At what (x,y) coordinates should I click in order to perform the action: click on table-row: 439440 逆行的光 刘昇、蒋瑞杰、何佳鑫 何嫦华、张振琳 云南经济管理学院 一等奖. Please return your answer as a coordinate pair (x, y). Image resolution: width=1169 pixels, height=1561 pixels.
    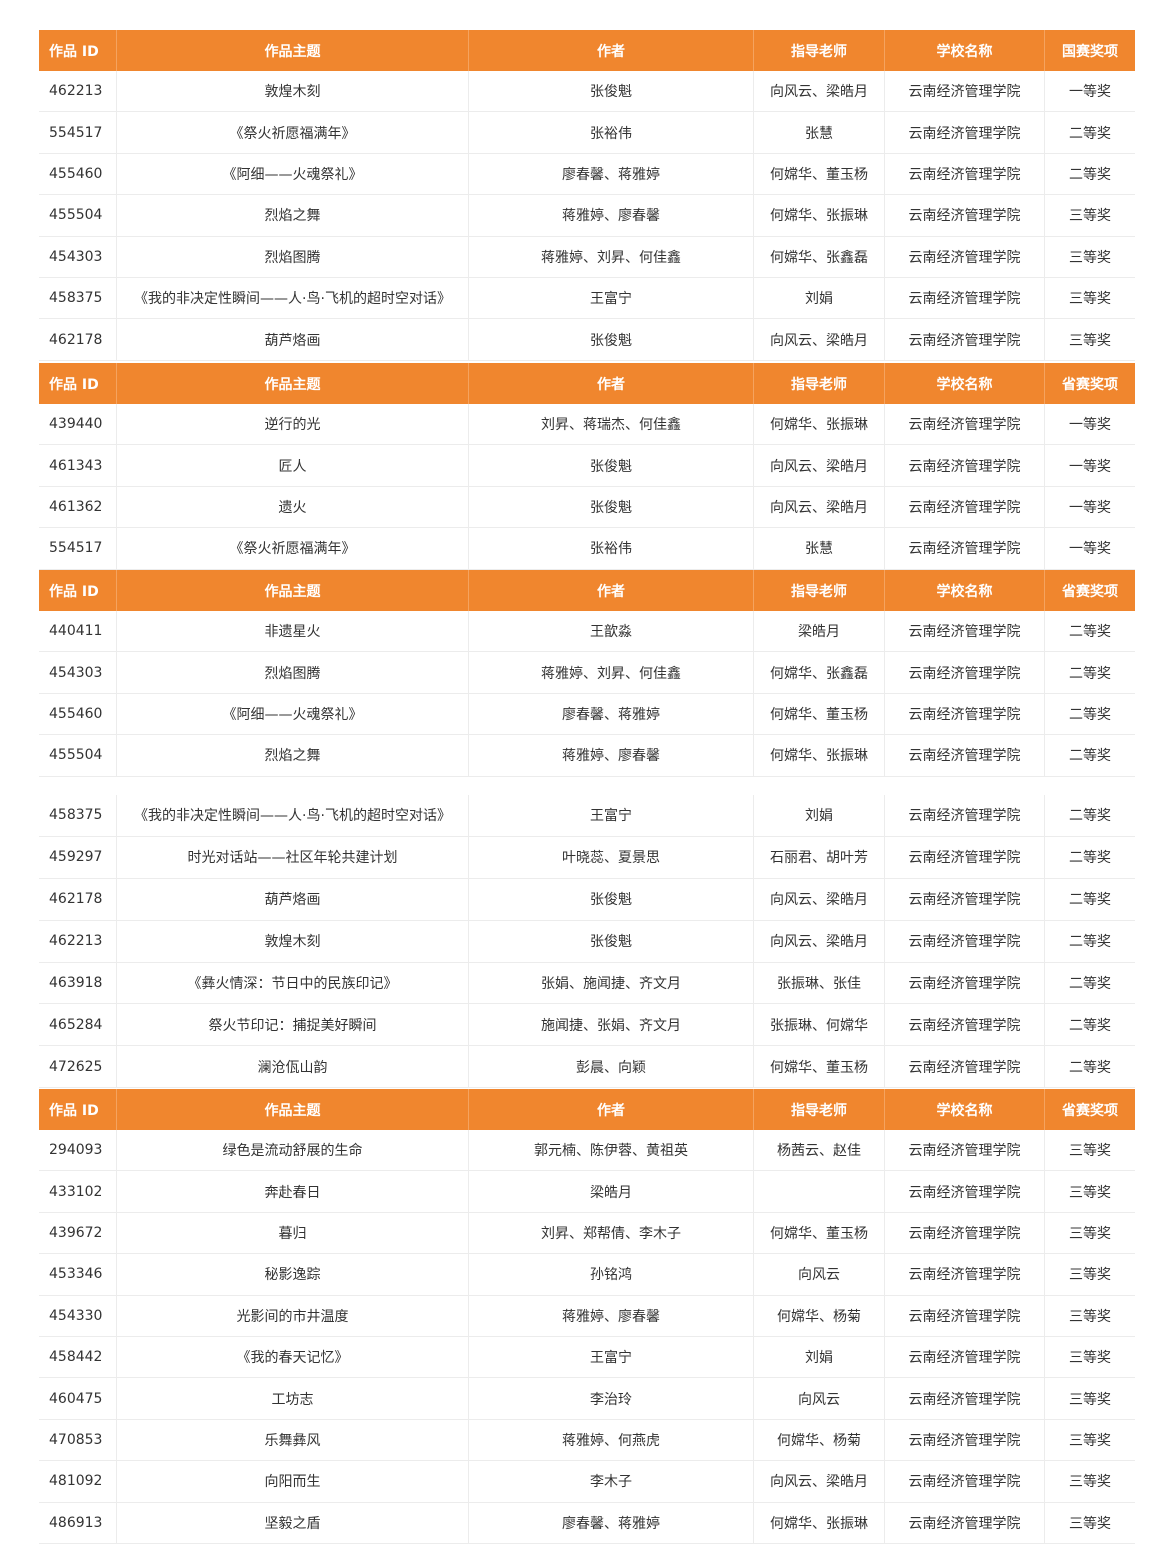
    Looking at the image, I should click on (587, 425).